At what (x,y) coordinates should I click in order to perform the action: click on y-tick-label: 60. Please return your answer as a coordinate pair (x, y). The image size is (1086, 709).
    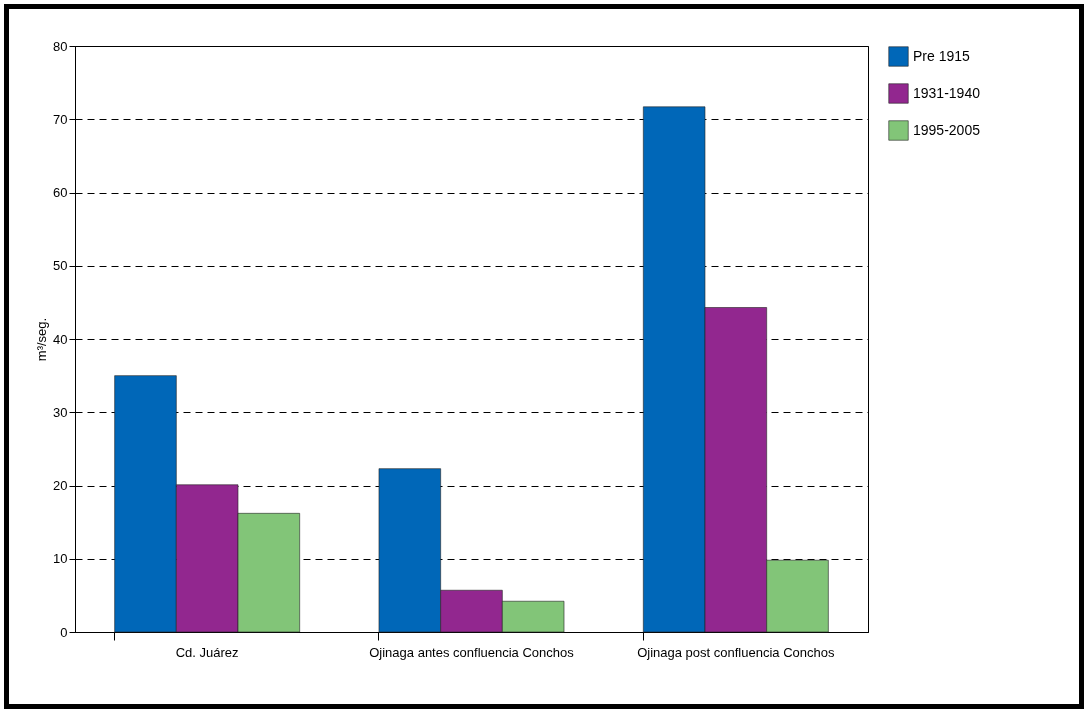
    Looking at the image, I should click on (60, 192).